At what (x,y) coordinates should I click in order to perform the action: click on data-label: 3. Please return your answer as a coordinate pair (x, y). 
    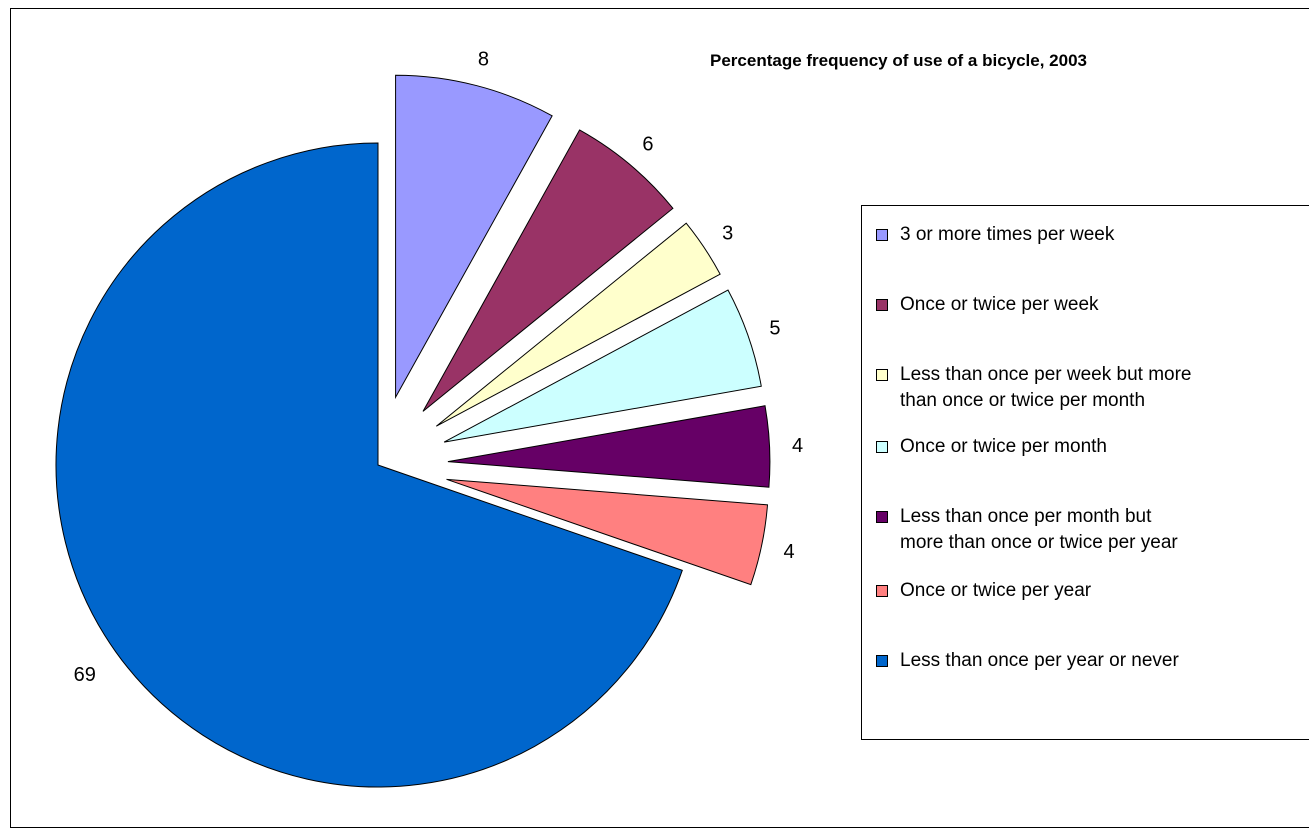
    Looking at the image, I should click on (727, 233).